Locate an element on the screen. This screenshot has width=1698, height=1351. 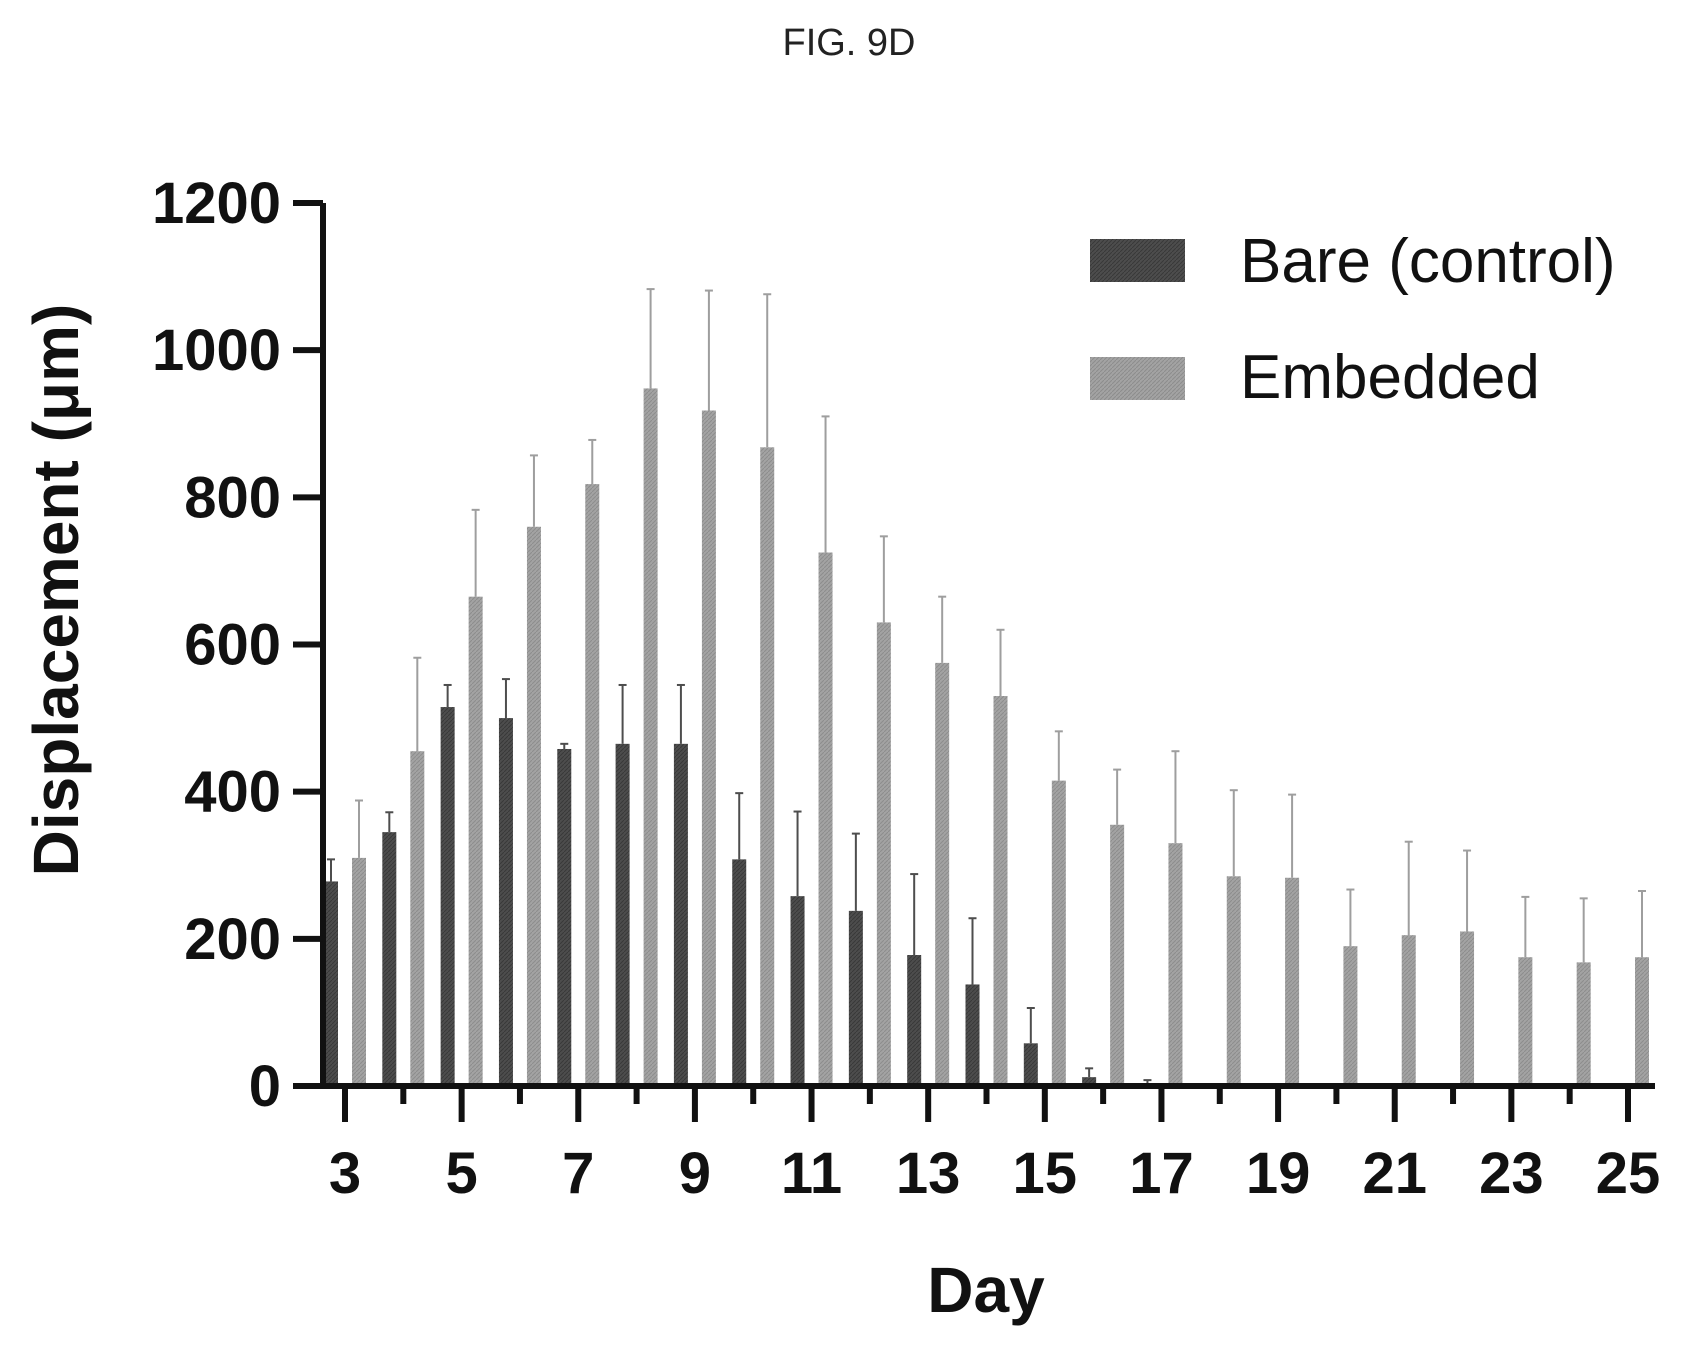
y-tick-label-200: 200 is located at coordinates (232, 939).